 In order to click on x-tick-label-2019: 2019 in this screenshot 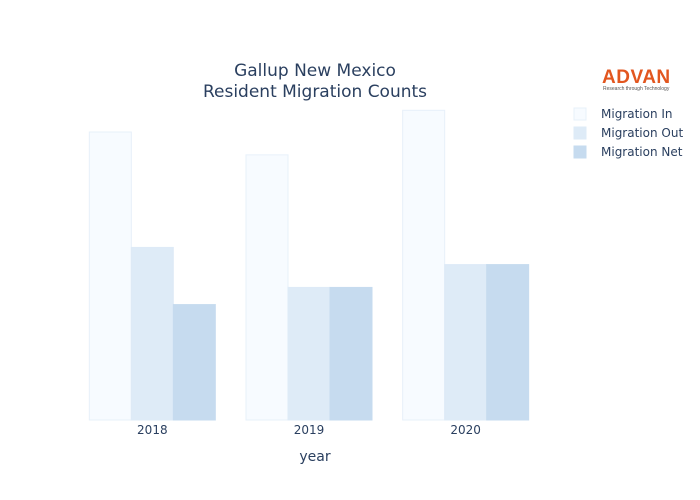, I will do `click(309, 430)`.